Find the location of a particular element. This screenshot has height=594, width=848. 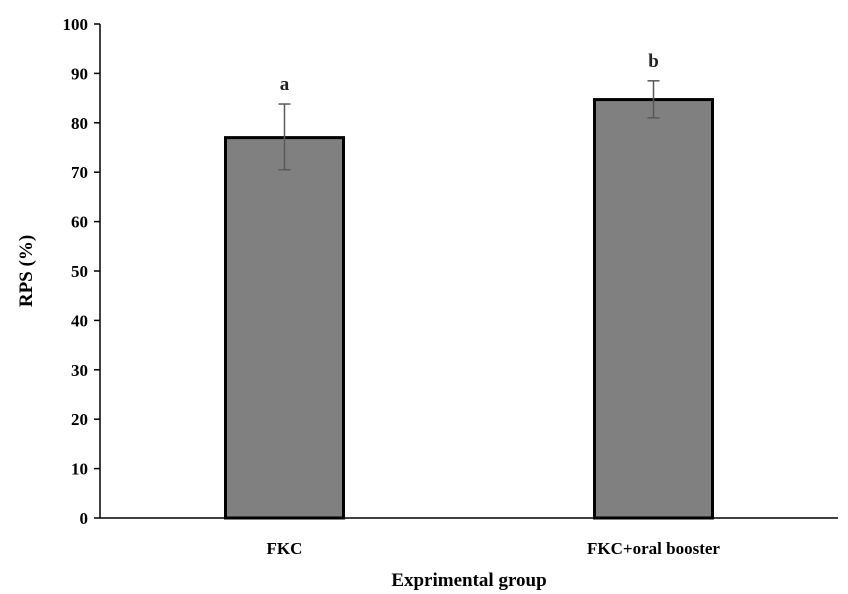

error-bars is located at coordinates (469, 125).